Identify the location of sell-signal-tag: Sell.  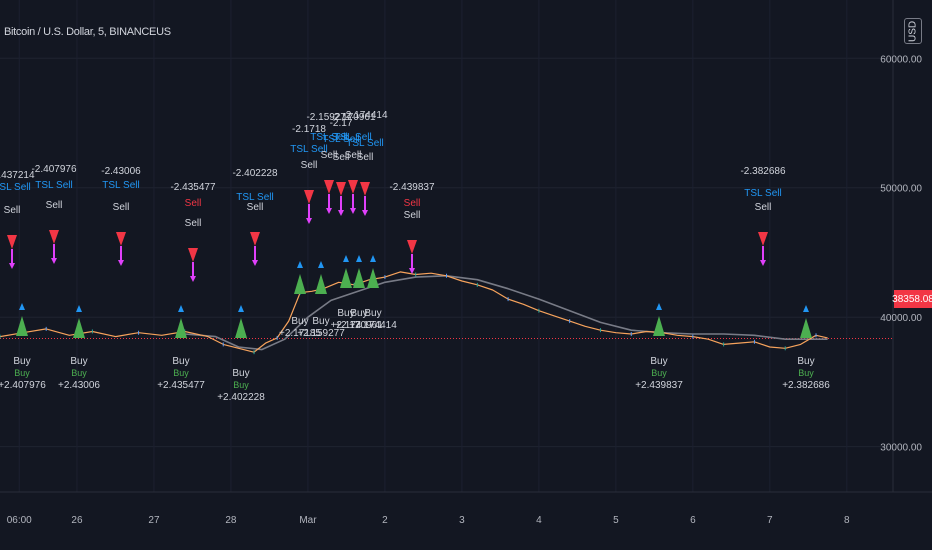
(193, 203).